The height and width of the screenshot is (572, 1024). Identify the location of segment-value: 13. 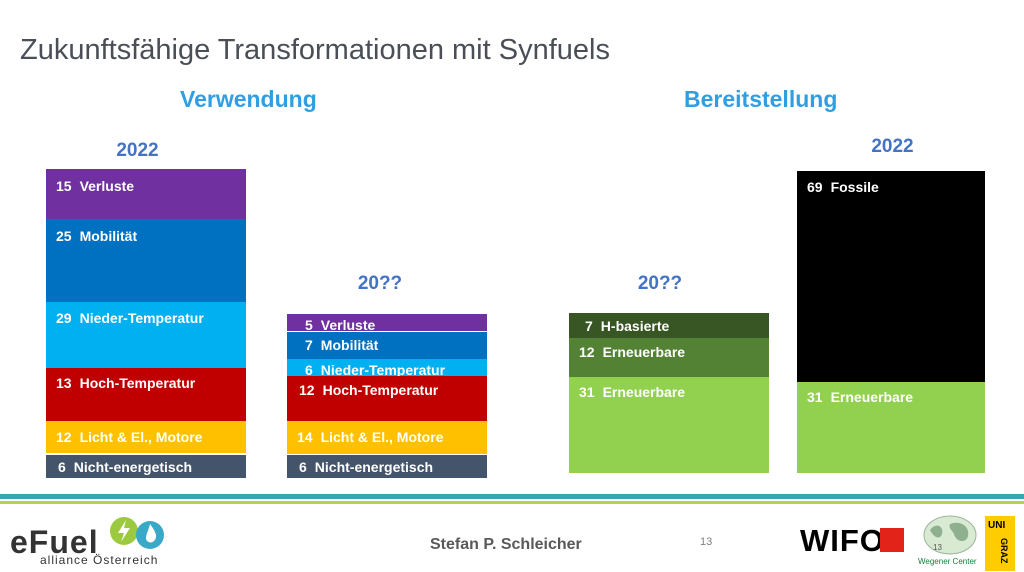
(64, 383).